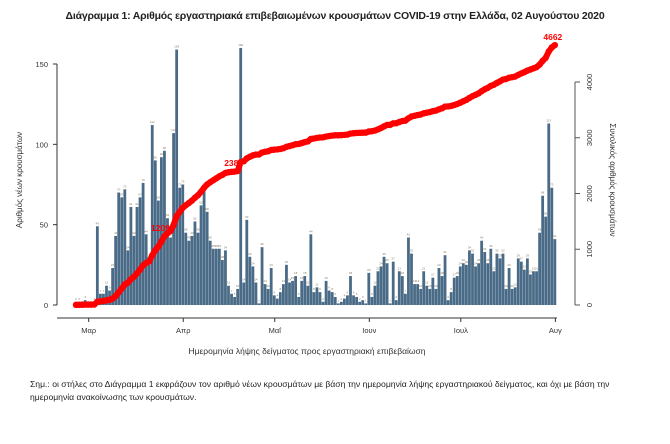 The image size is (670, 444). I want to click on bar-value-label: 17, so click(455, 275).